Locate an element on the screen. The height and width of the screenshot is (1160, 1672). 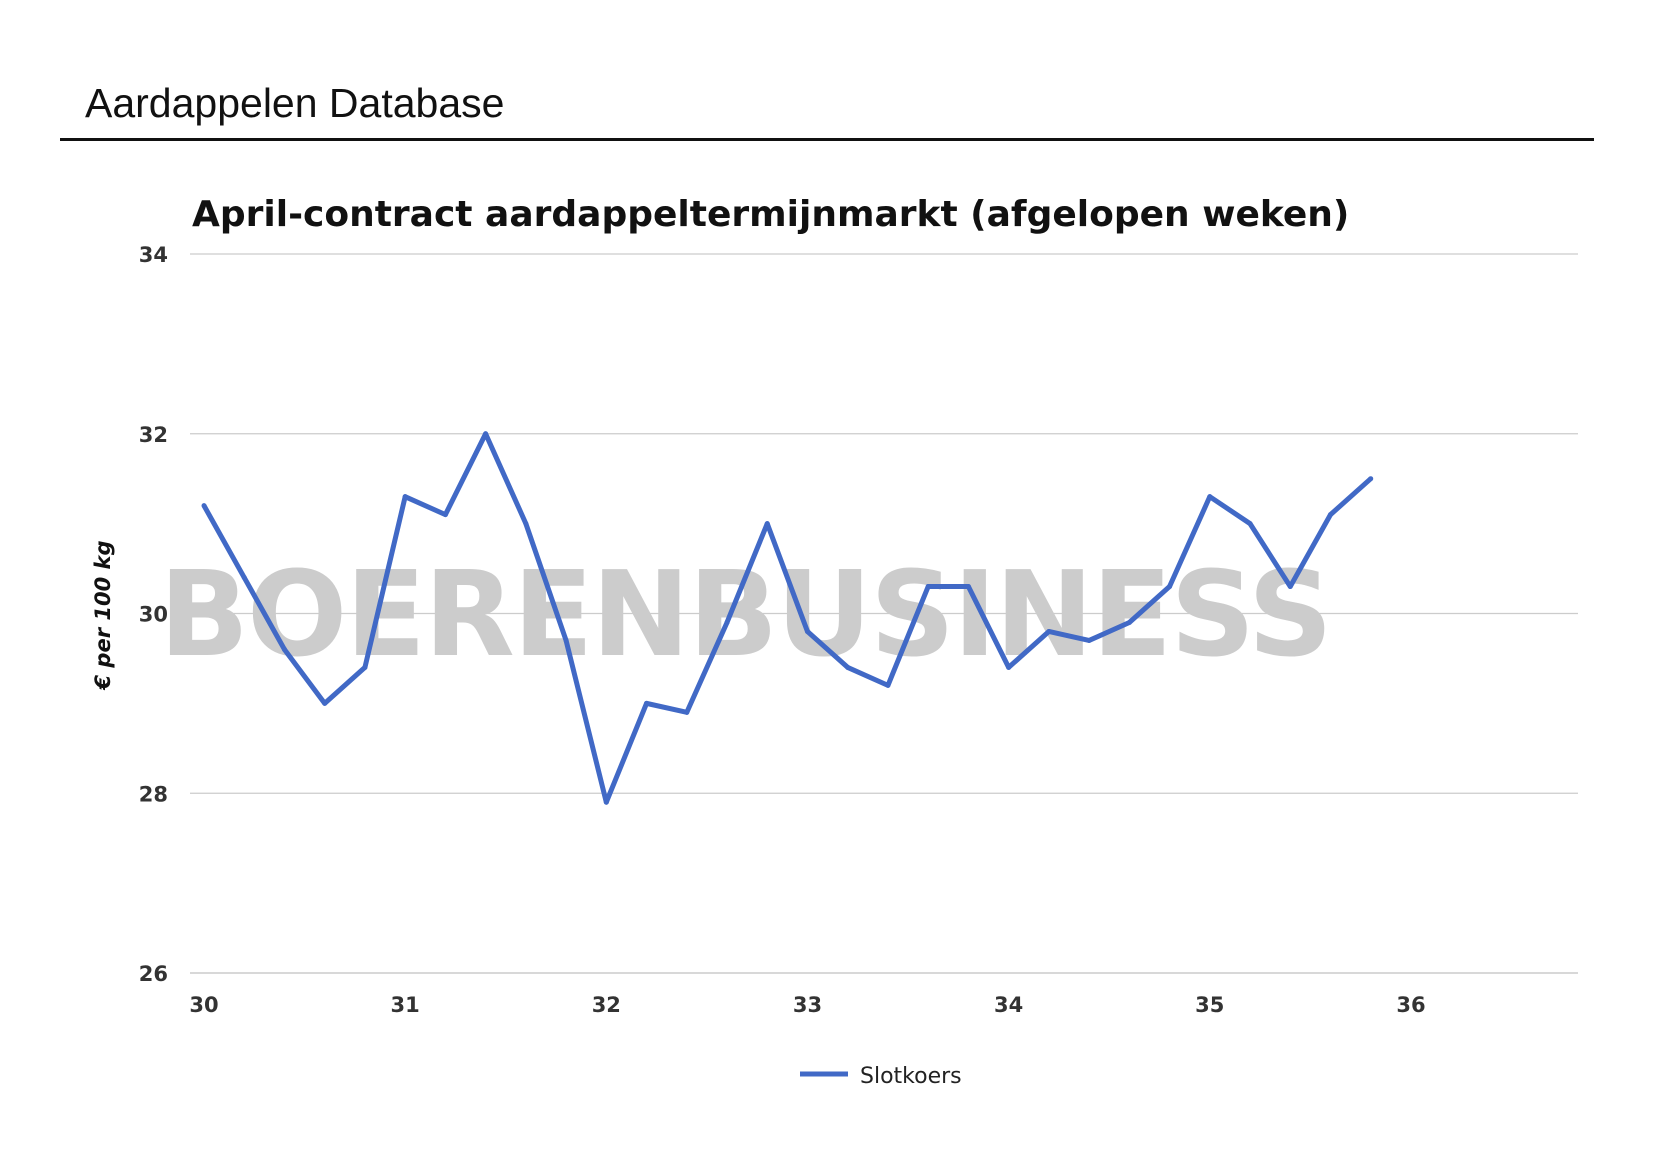
y-tick-label: 26 is located at coordinates (153, 974).